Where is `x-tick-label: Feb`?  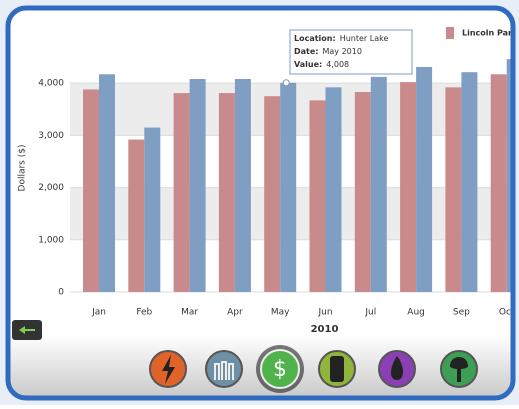 x-tick-label: Feb is located at coordinates (144, 313).